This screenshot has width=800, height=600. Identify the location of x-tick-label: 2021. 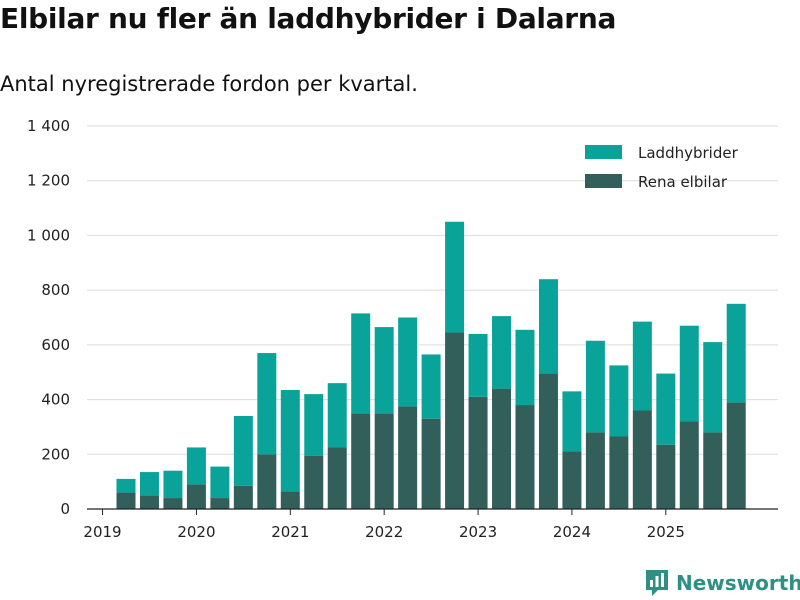
(290, 532).